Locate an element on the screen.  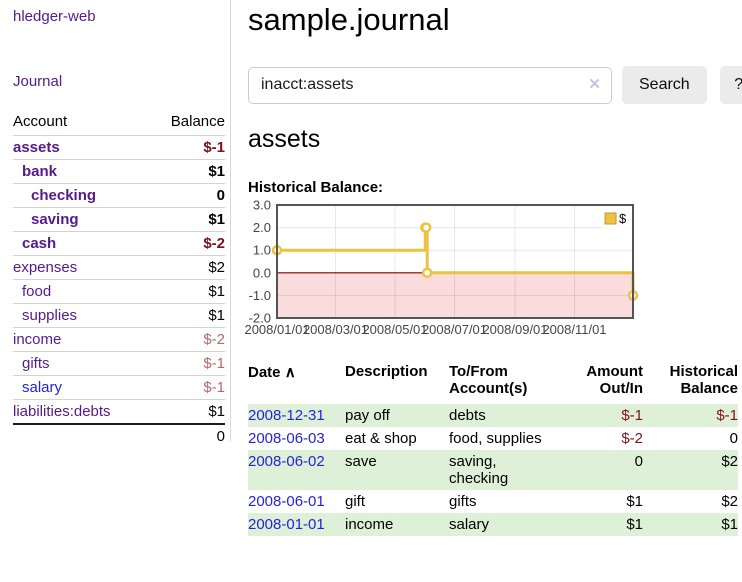
transaction-description: pay off is located at coordinates (367, 415).